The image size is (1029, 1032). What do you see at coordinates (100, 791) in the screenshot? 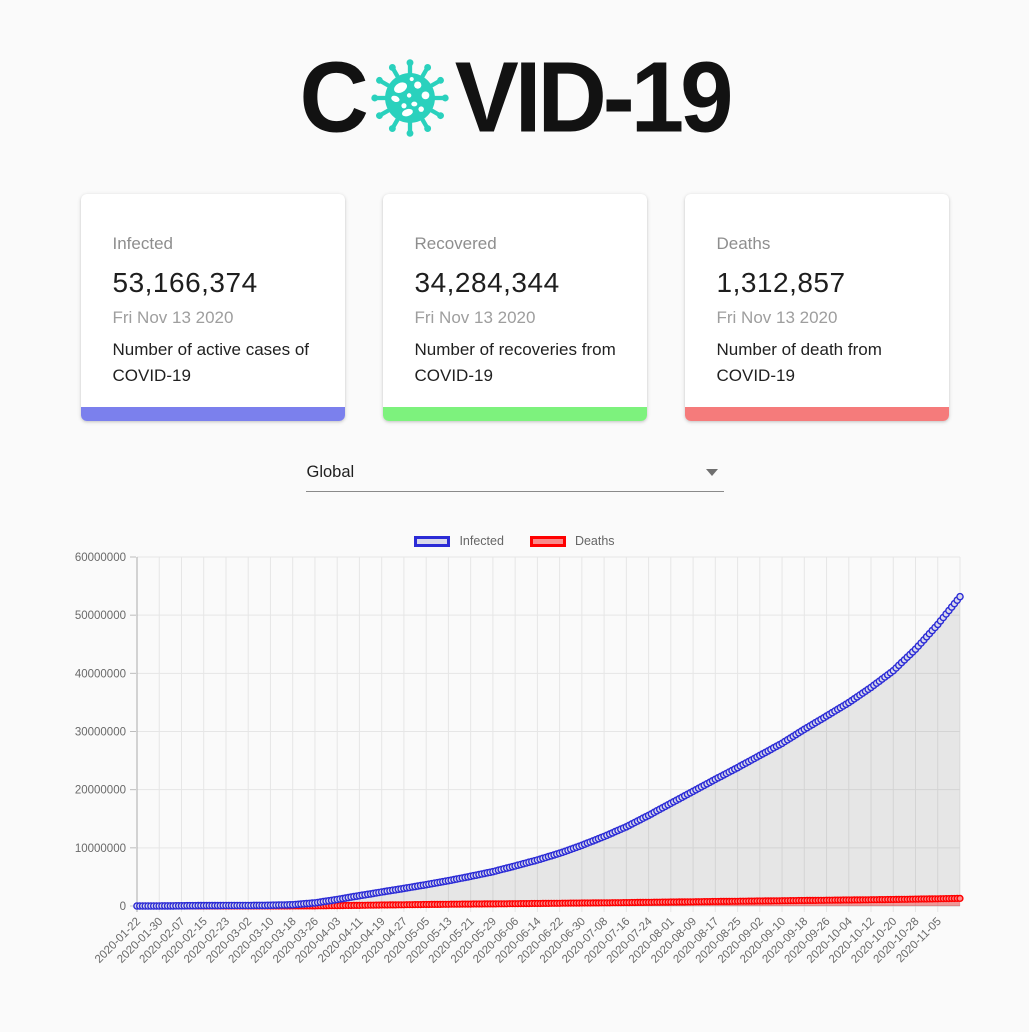
I see `svg-text: 20000000` at bounding box center [100, 791].